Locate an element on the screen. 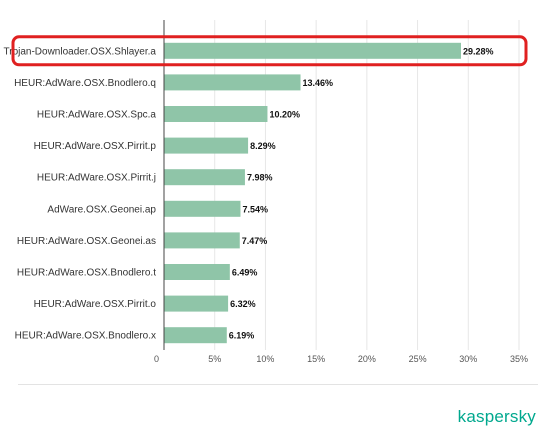  category-label: HEUR:AdWare.OSX.Bnodlero.q is located at coordinates (85, 83).